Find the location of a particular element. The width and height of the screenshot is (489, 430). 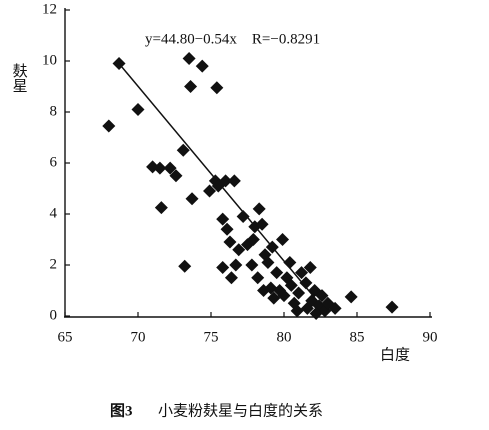

x-tick-label: 90 is located at coordinates (430, 337).